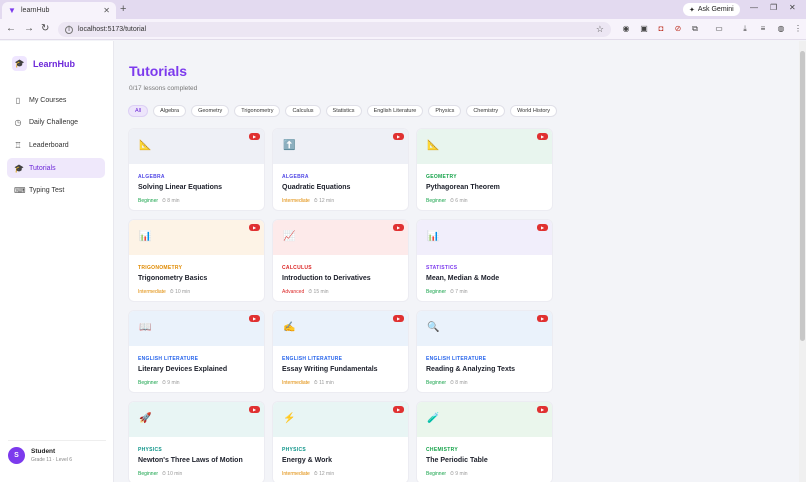 Image resolution: width=806 pixels, height=482 pixels. Describe the element at coordinates (318, 292) in the screenshot. I see `duration-label: ⏱ 15 min` at that location.